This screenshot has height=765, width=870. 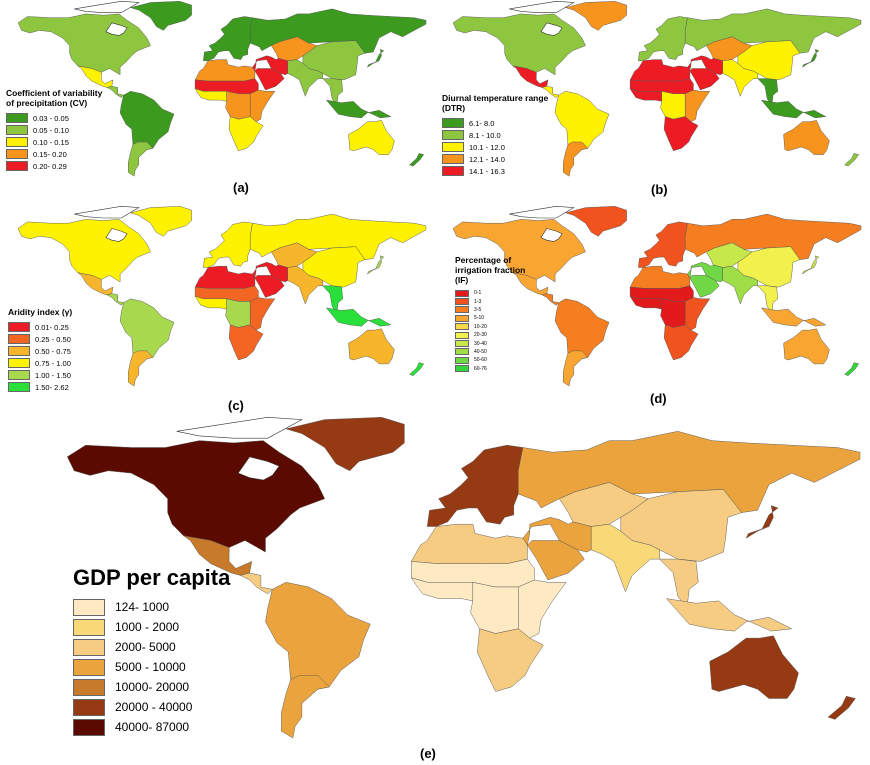 What do you see at coordinates (550, 299) in the screenshot?
I see `region-central-america` at bounding box center [550, 299].